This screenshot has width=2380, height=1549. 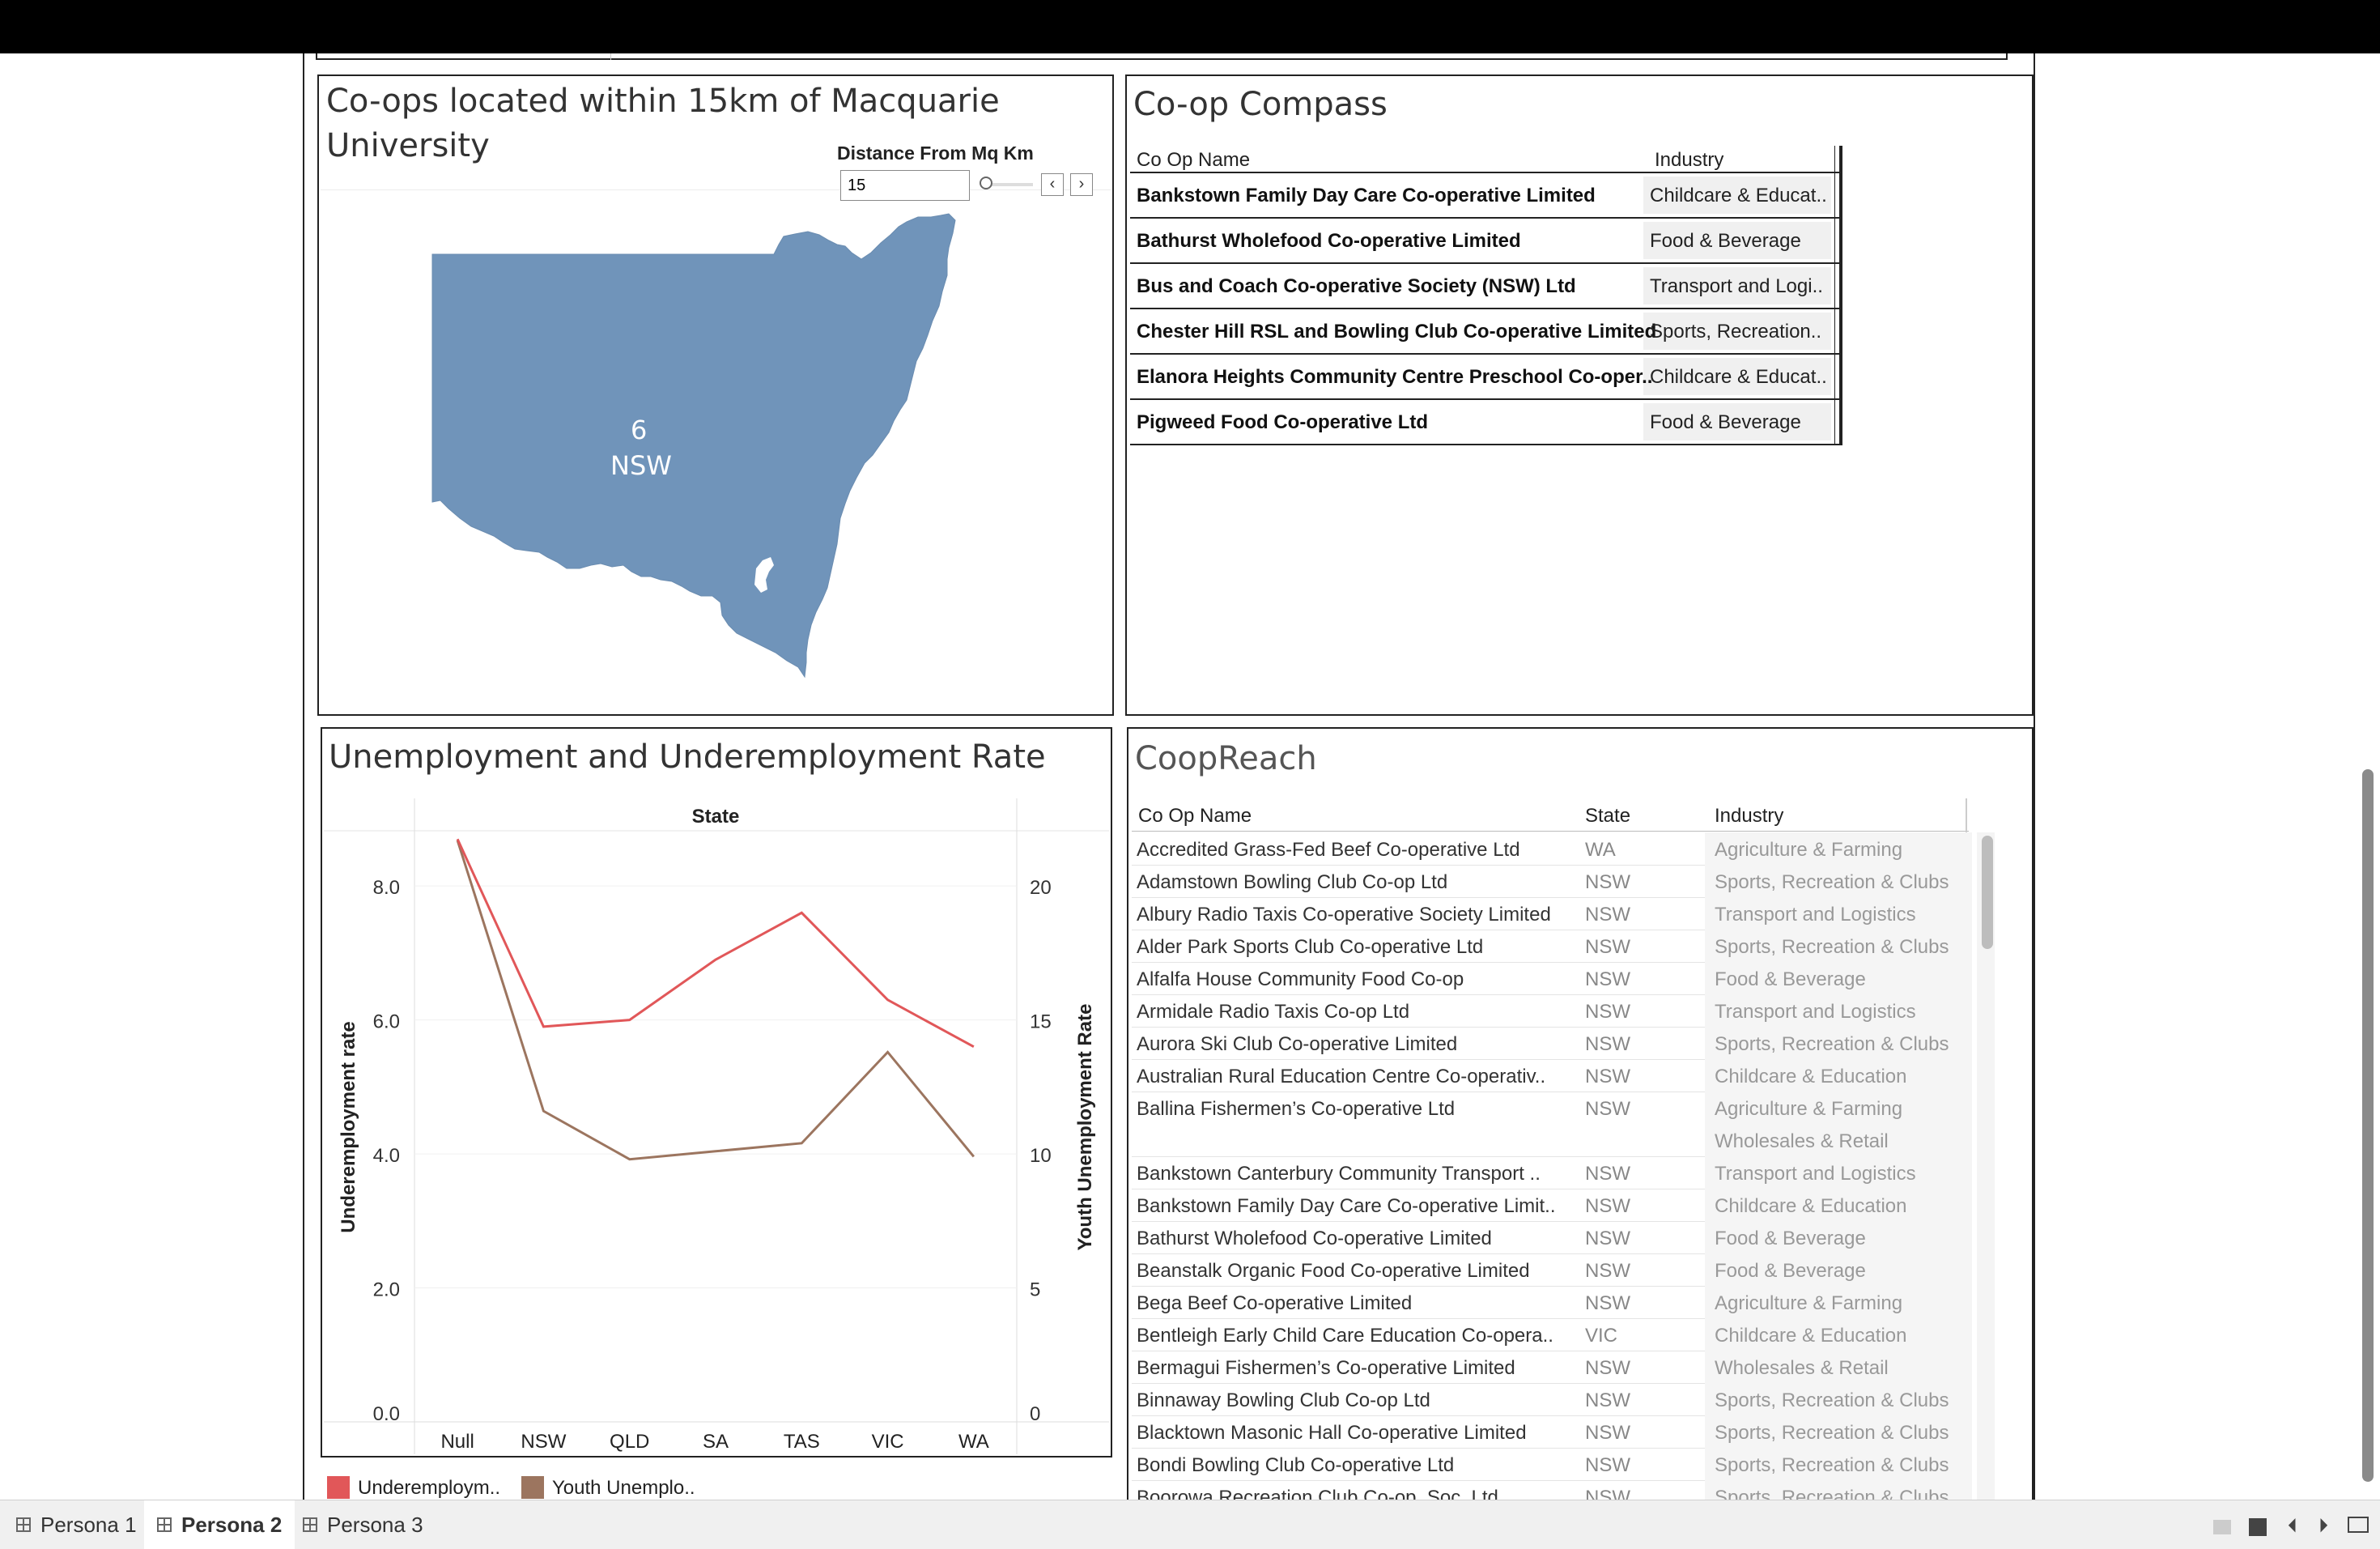 What do you see at coordinates (2258, 1527) in the screenshot?
I see `grid-view-icon` at bounding box center [2258, 1527].